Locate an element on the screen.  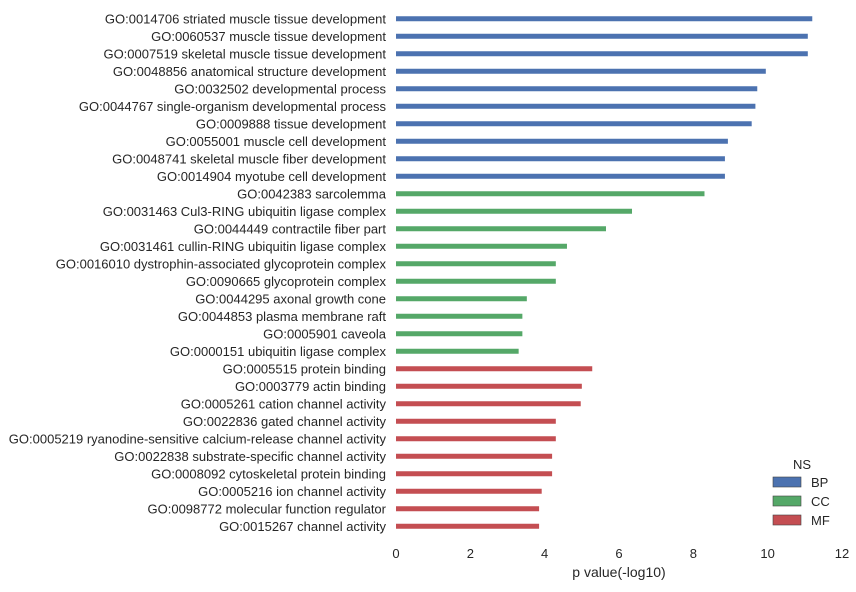
legend-swatch-mf is located at coordinates (787, 520).